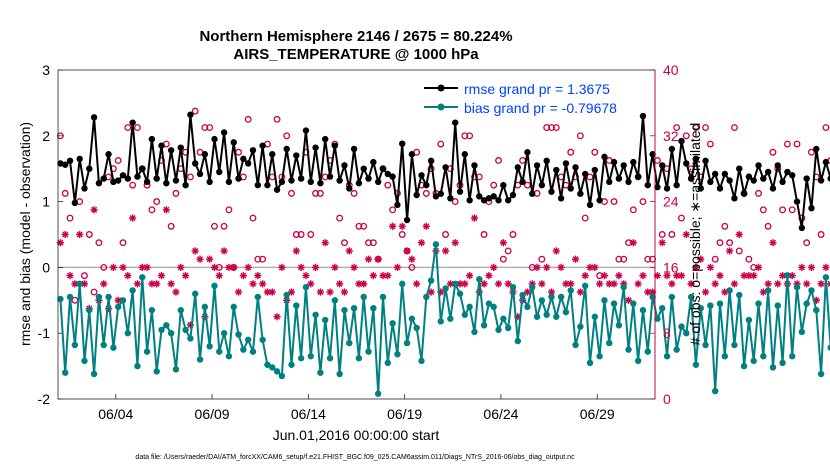 Image resolution: width=830 pixels, height=470 pixels. What do you see at coordinates (667, 399) in the screenshot?
I see `y-right-tick-label: 0` at bounding box center [667, 399].